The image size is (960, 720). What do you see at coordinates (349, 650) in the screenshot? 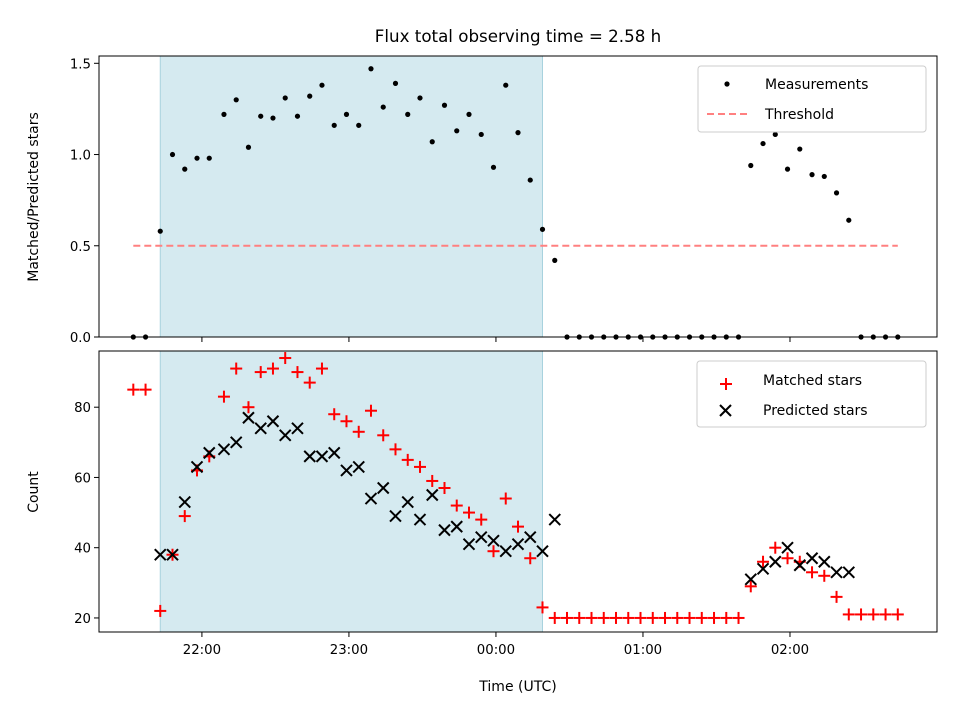
I see `x-tick-label: 23:00` at bounding box center [349, 650].